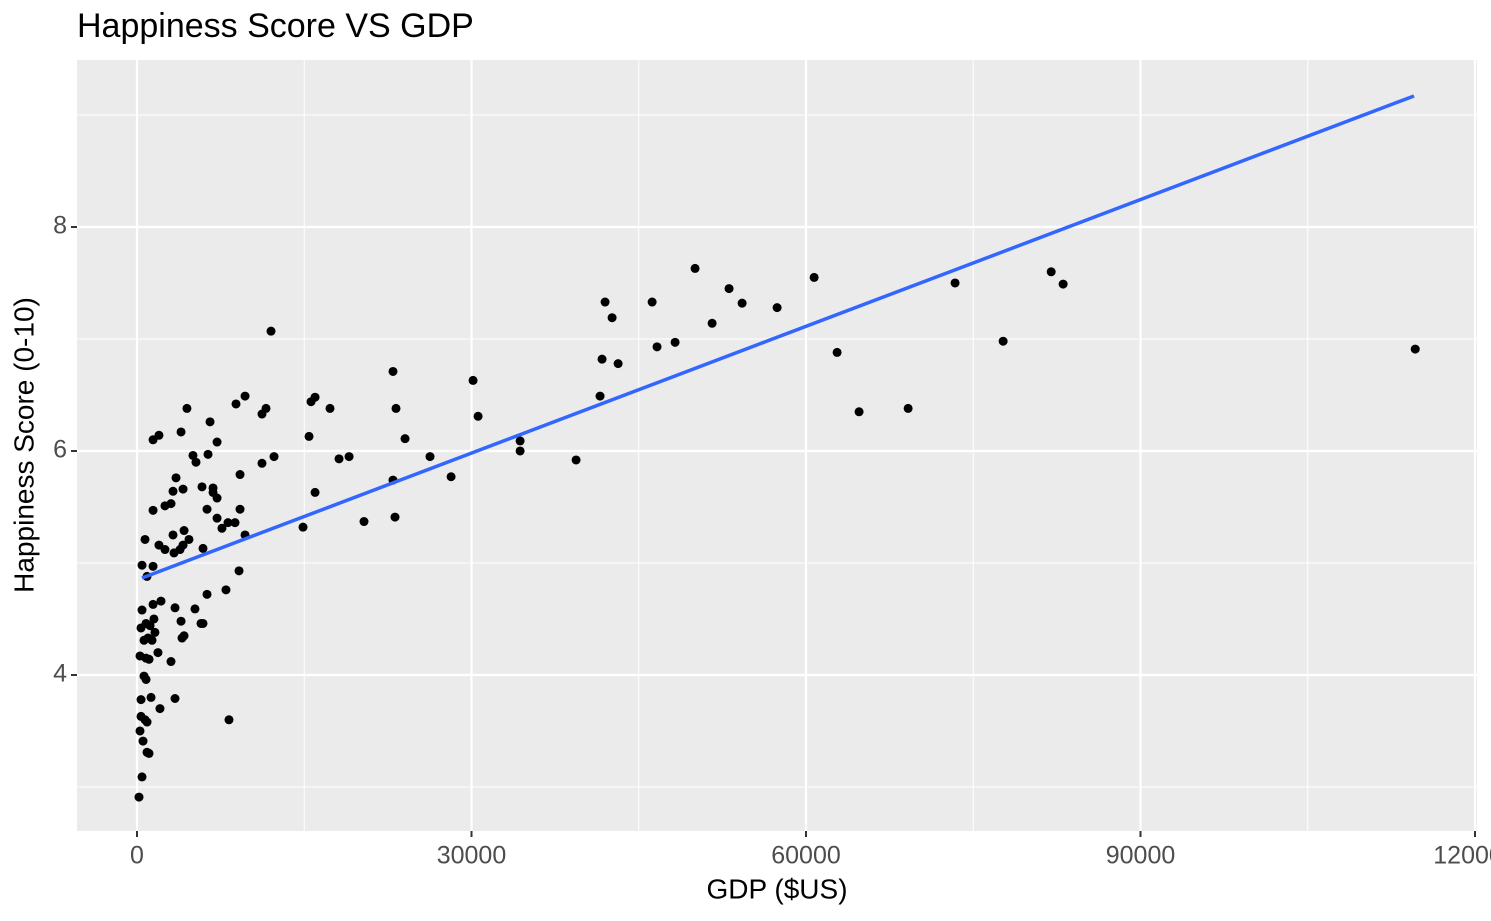 This screenshot has width=1491, height=921. Describe the element at coordinates (60, 674) in the screenshot. I see `y-tick-label: 4` at that location.